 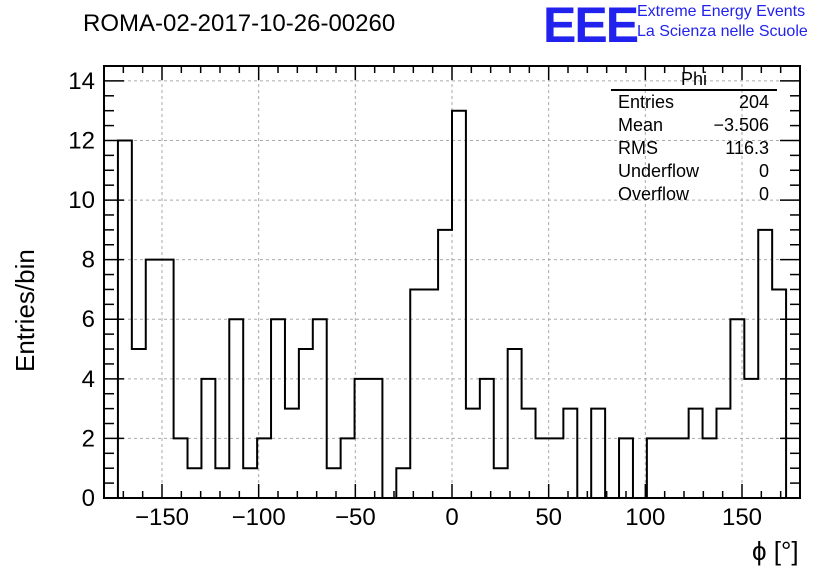 What do you see at coordinates (753, 102) in the screenshot?
I see `stats-value: 204` at bounding box center [753, 102].